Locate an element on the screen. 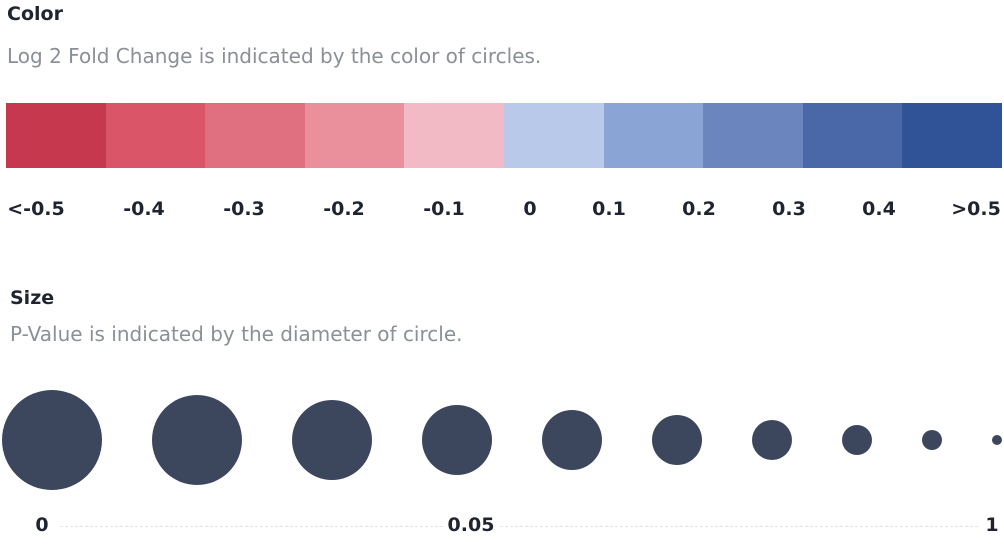 The image size is (1004, 548). color-scale-label: -0.2 is located at coordinates (344, 209).